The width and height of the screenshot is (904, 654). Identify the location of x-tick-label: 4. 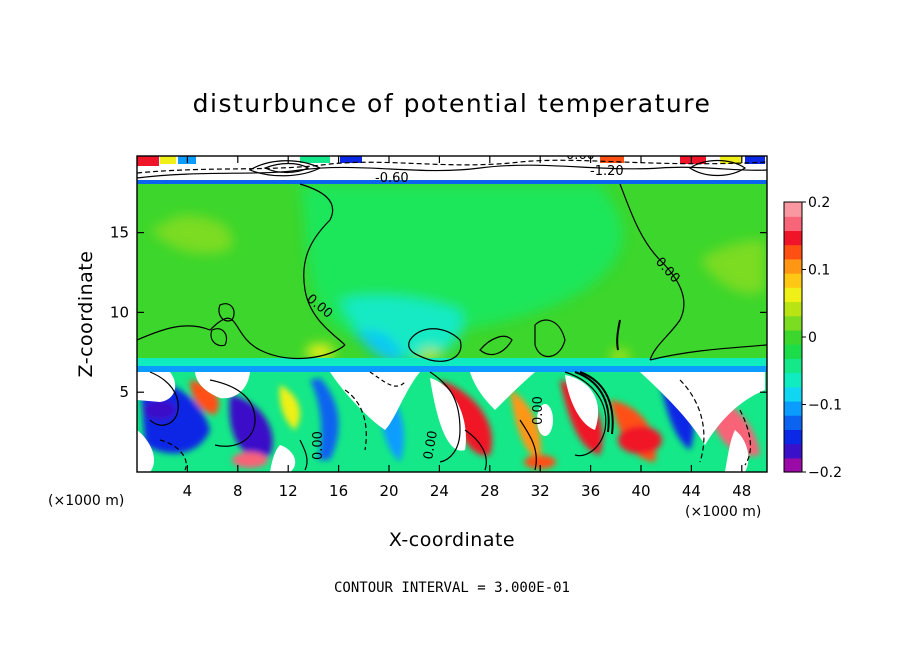
(188, 491).